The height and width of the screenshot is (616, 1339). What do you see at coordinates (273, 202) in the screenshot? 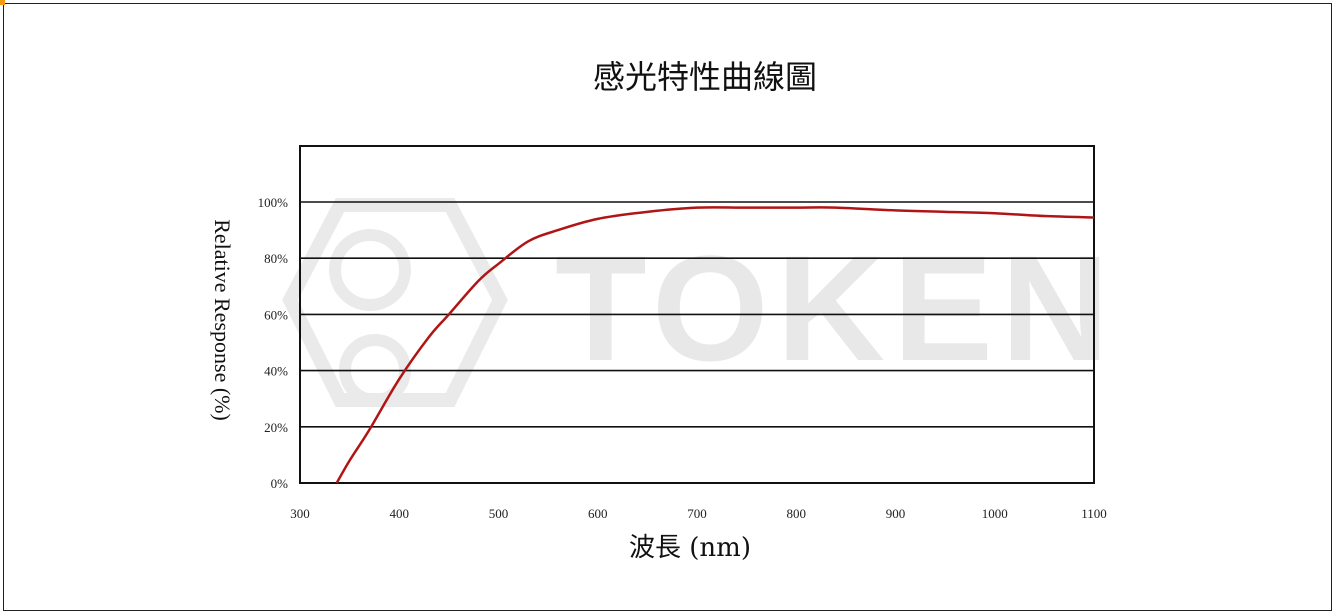
I see `y-tick-label: 100%` at bounding box center [273, 202].